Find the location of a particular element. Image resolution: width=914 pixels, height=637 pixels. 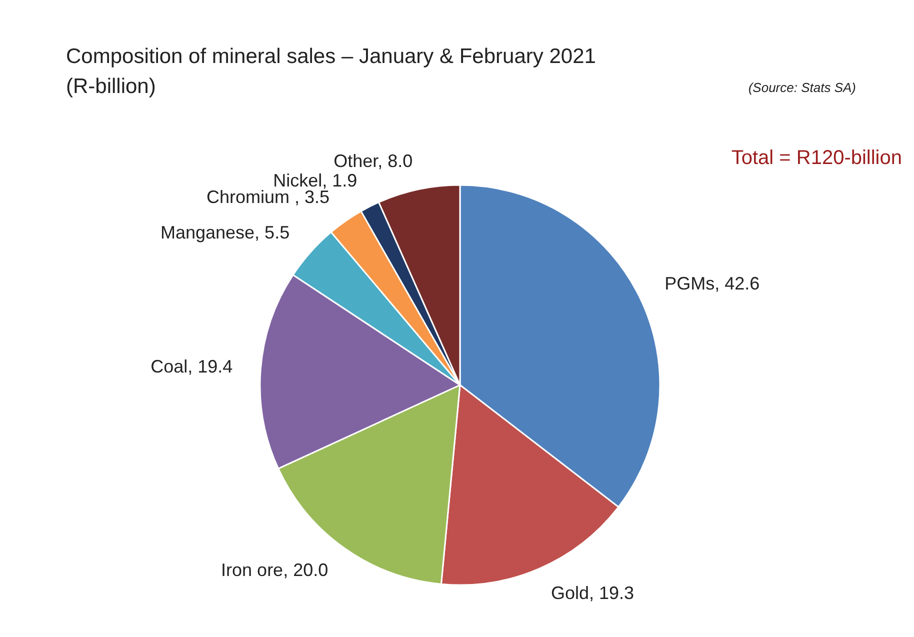

slice-label: PGMs, 42.6 is located at coordinates (712, 283).